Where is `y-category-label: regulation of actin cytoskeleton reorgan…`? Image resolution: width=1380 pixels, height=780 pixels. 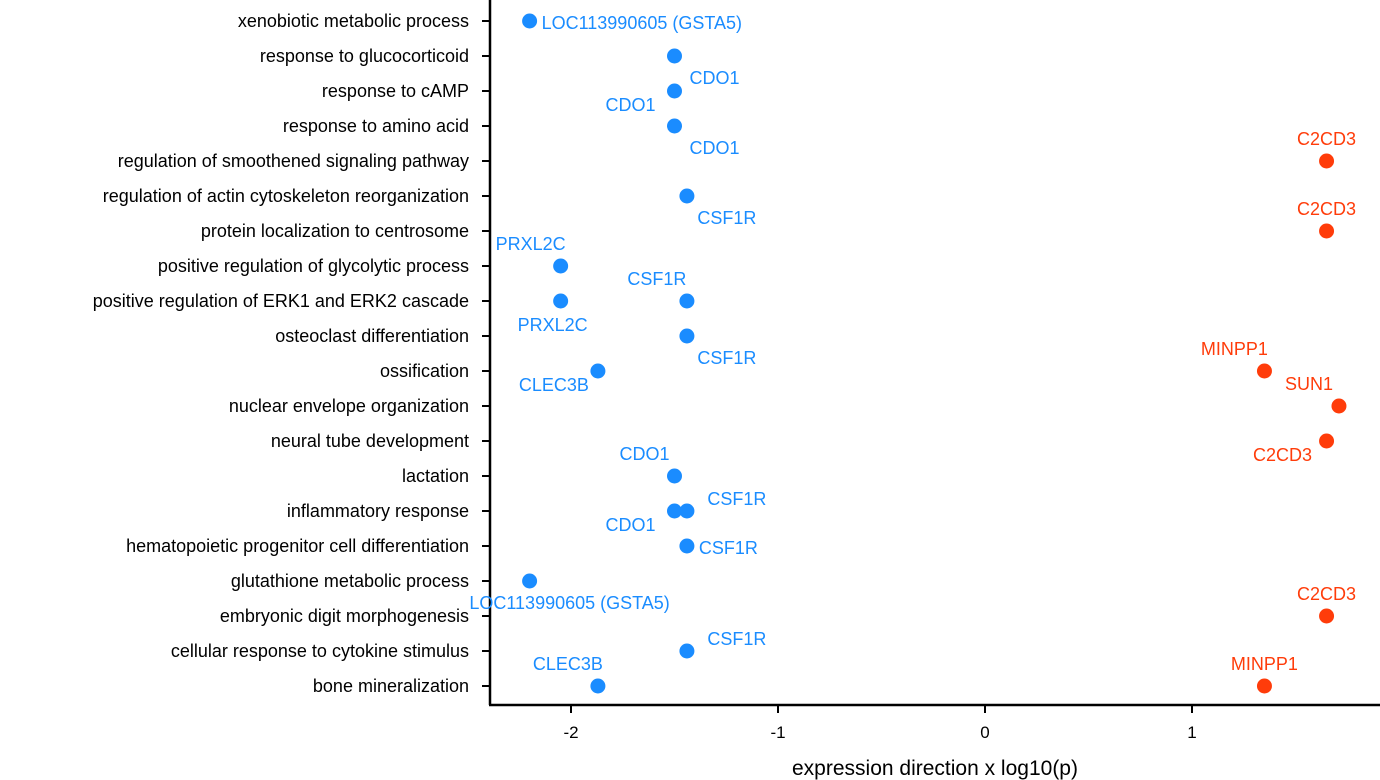 y-category-label: regulation of actin cytoskeleton reorgan… is located at coordinates (286, 196).